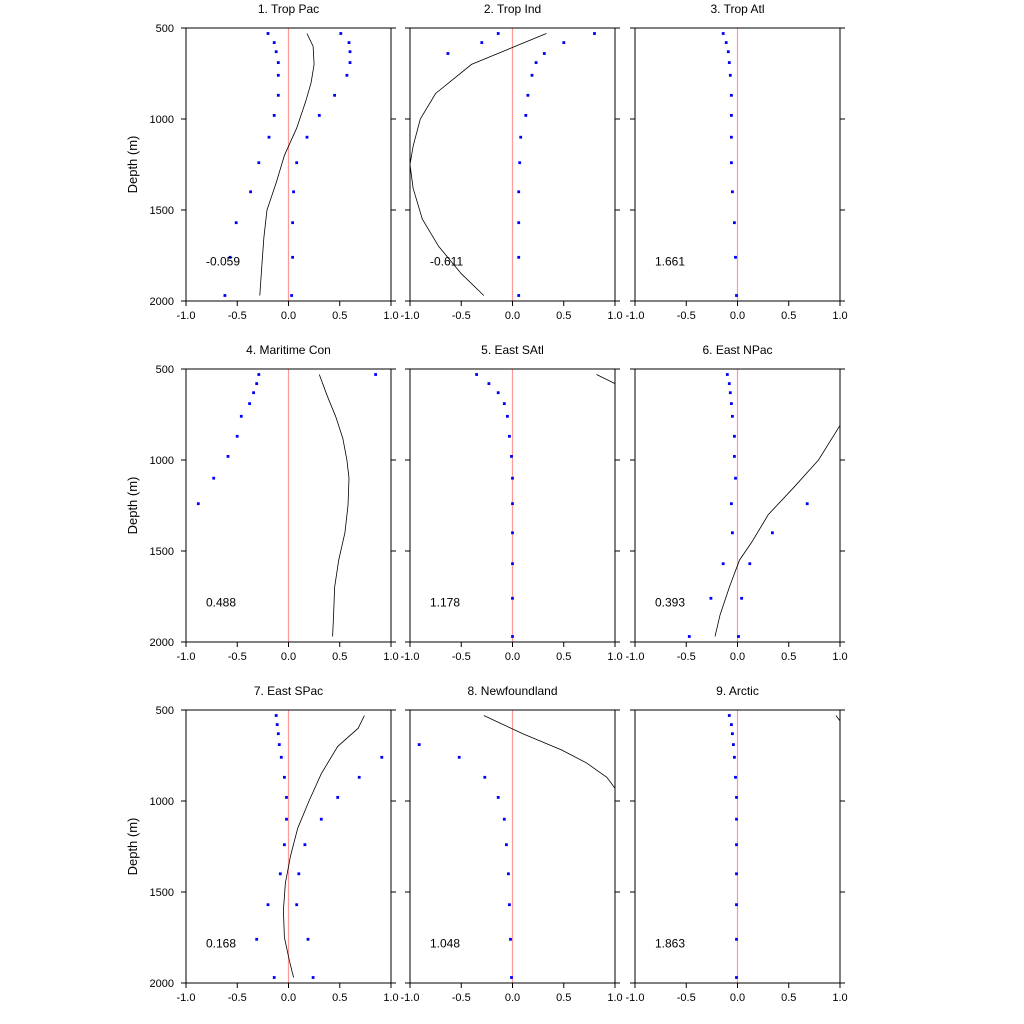  Describe the element at coordinates (512, 503) in the screenshot. I see `panel-5: -1.0 -0.5 0.0 0.5 1.0 5. East SAtl 1.178` at that location.